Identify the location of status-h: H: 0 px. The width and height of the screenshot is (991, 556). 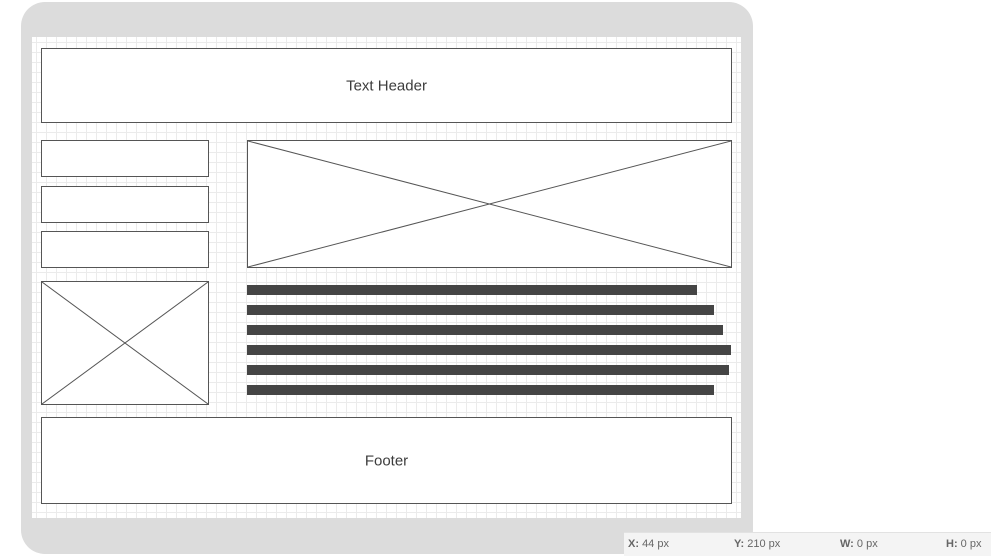
(963, 544).